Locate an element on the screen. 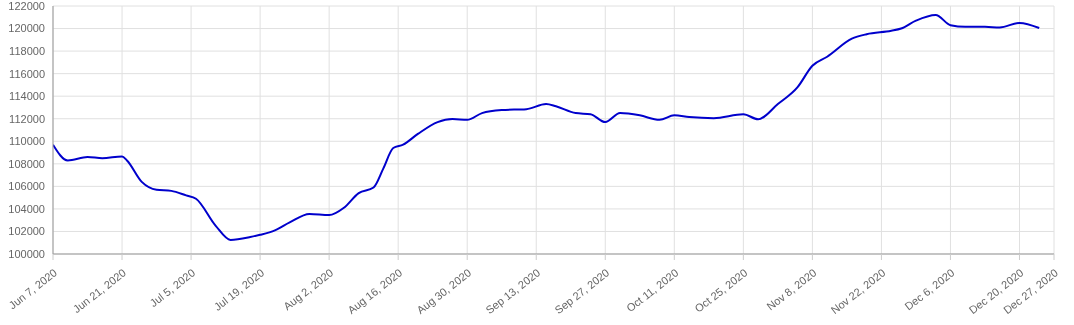 The width and height of the screenshot is (1074, 325). y-tick-label: 108000 is located at coordinates (26, 163).